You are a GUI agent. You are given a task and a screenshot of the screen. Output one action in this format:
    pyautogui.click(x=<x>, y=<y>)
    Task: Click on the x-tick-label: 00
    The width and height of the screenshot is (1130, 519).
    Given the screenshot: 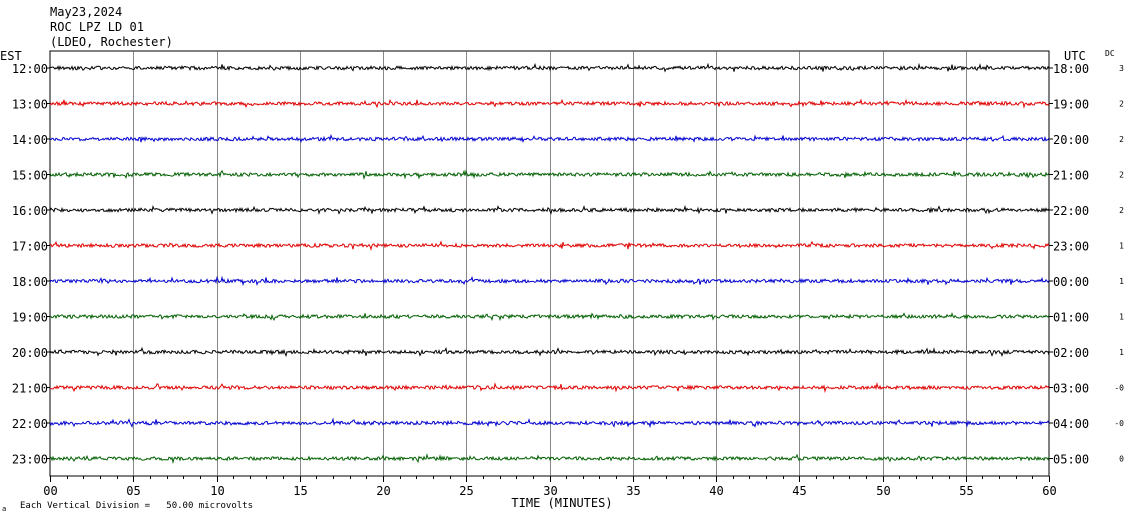 What is the action you would take?
    pyautogui.click(x=50, y=491)
    